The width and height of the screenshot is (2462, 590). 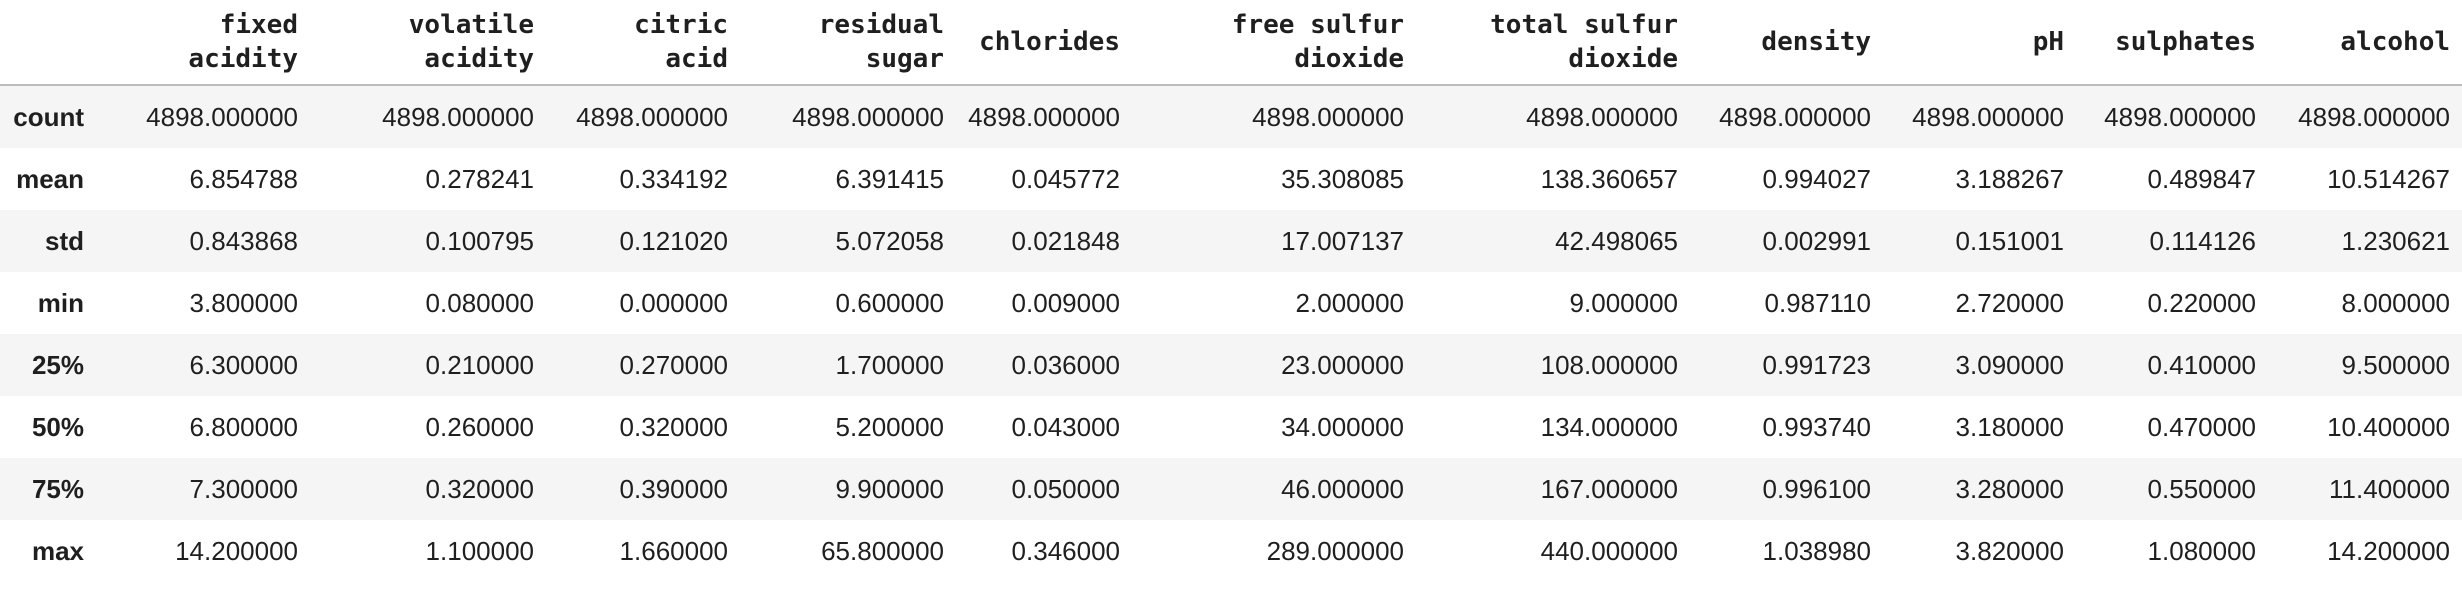 What do you see at coordinates (2009, 364) in the screenshot?
I see `table-cell: 3.090000` at bounding box center [2009, 364].